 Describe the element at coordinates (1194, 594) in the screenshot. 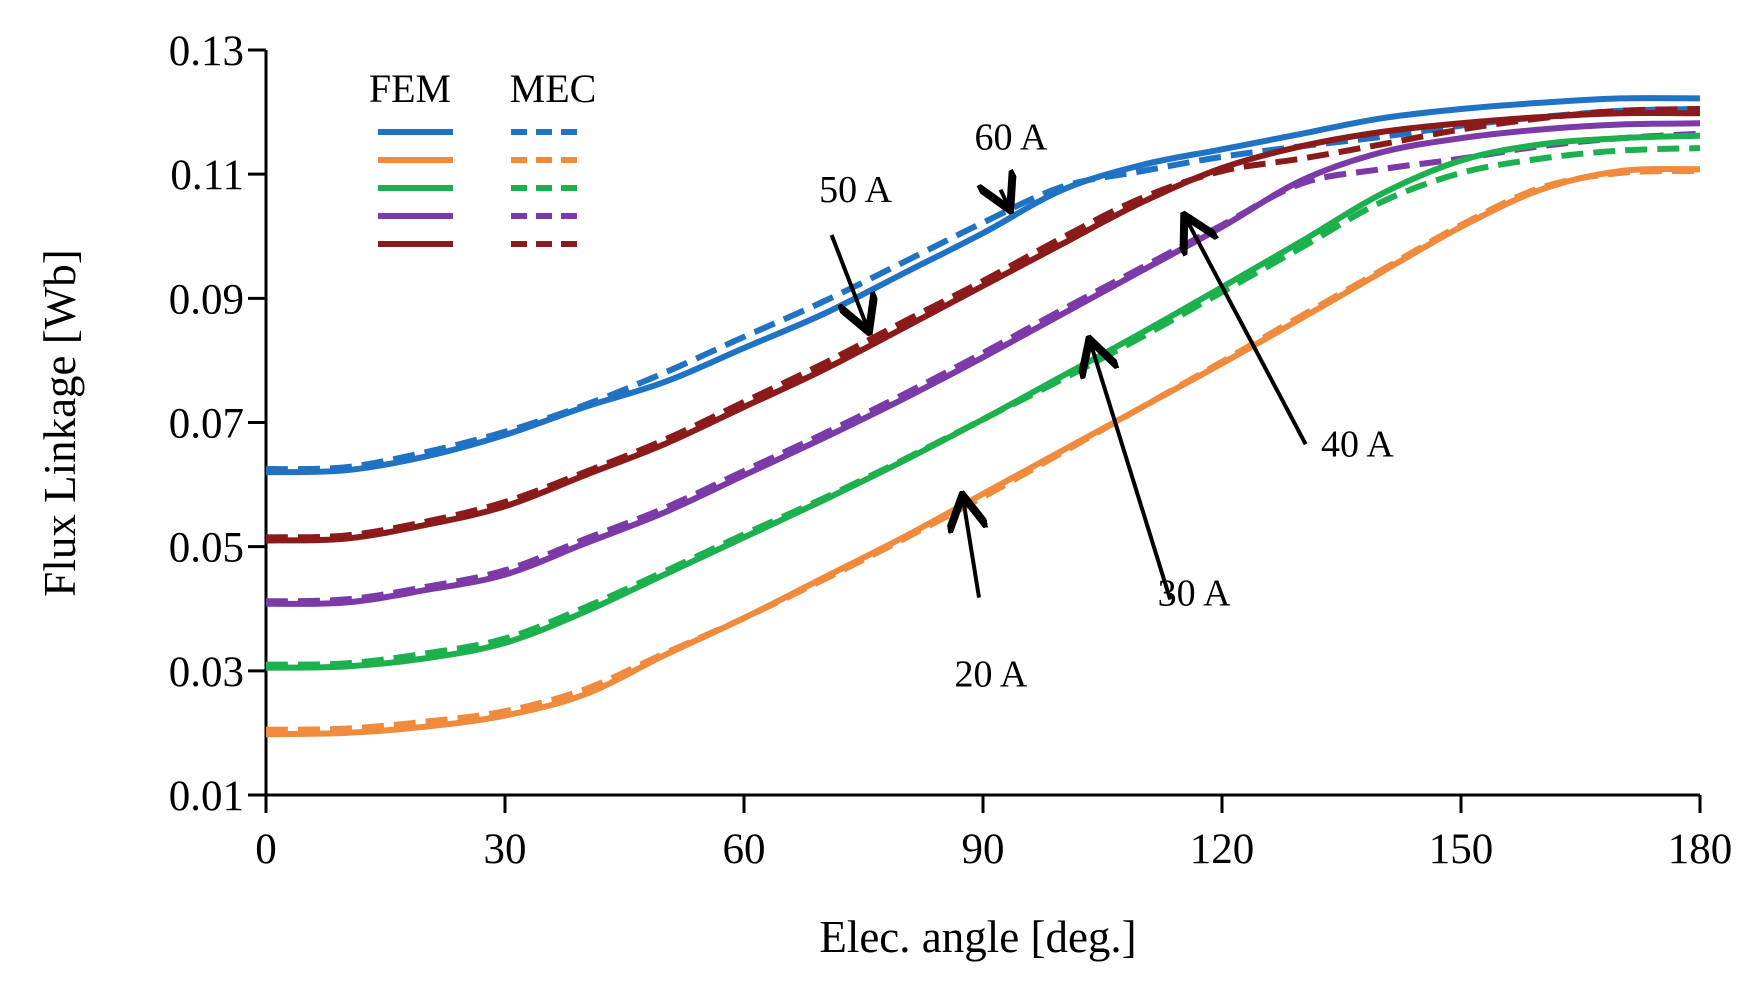

I see `annotation-label: 30 A` at that location.